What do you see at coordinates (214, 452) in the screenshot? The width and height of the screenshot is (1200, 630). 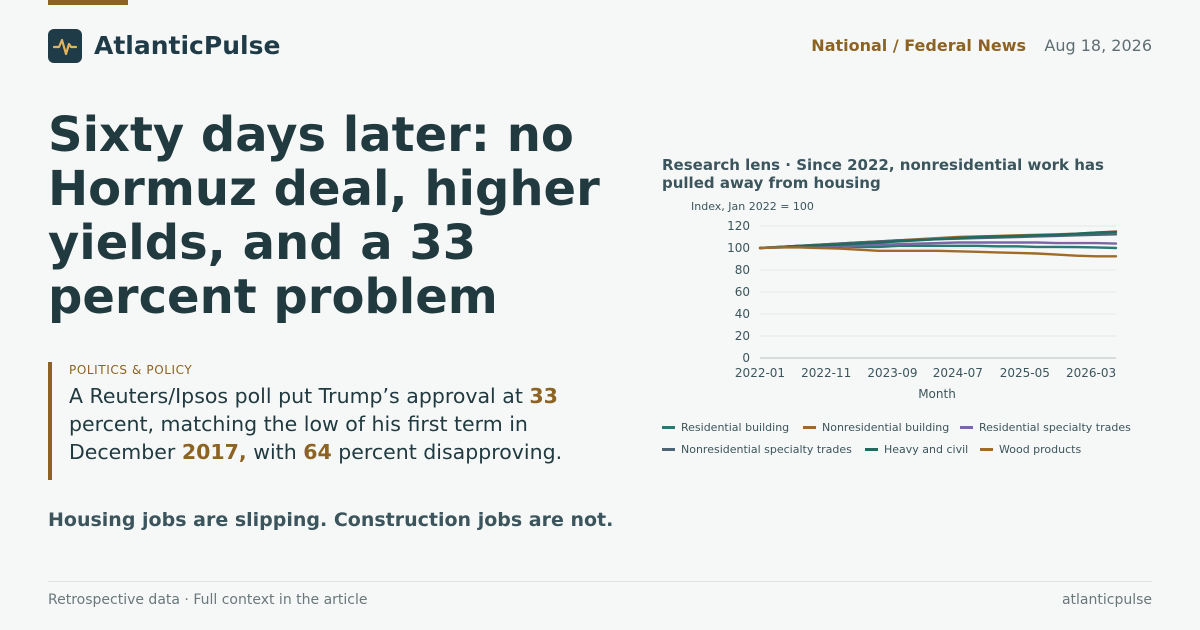 I see `highlighted-number: 2017,` at bounding box center [214, 452].